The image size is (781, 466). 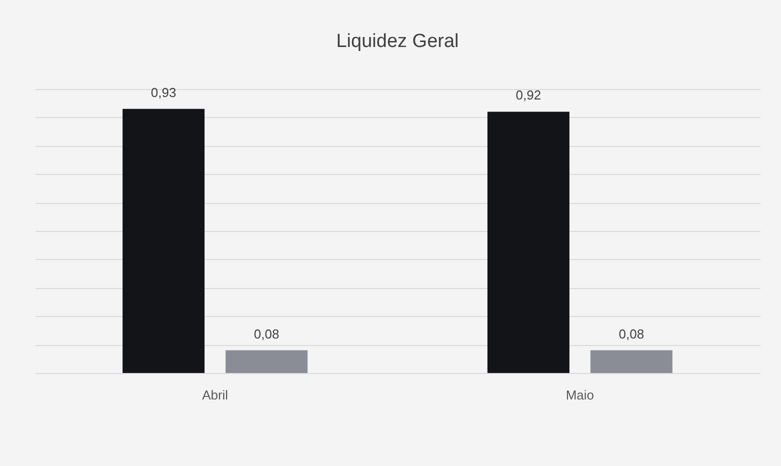 What do you see at coordinates (397, 41) in the screenshot?
I see `chart-title: Liquidez Geral` at bounding box center [397, 41].